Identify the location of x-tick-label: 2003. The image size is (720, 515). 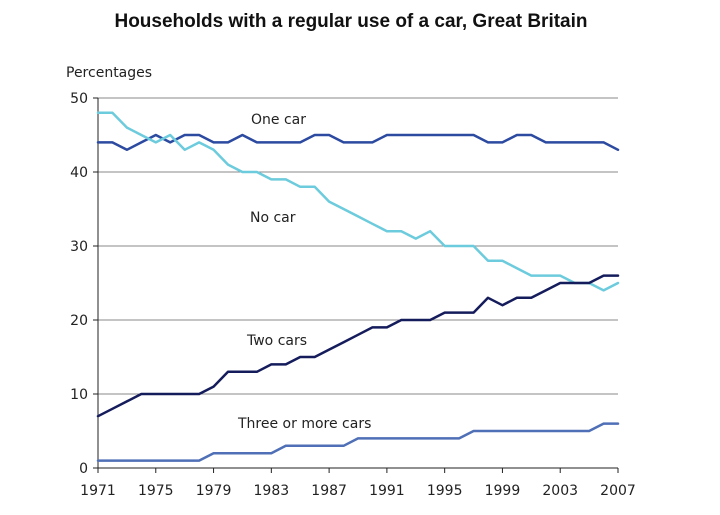
(560, 491).